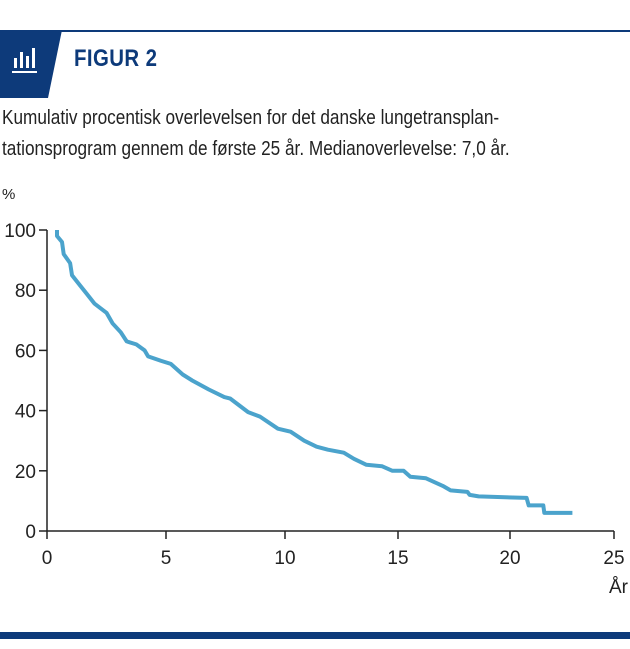  I want to click on x-tick-label: 15, so click(397, 558).